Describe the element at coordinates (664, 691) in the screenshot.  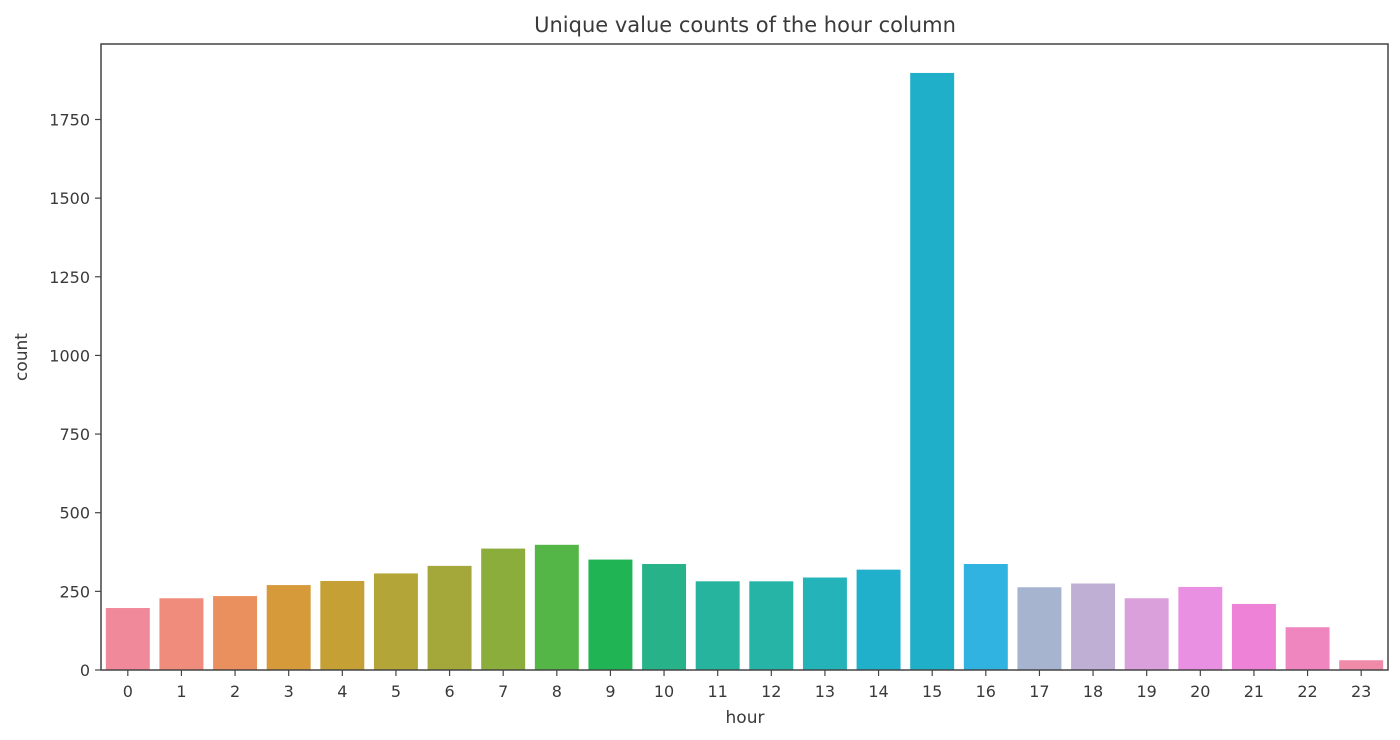
I see `x-tick-label: 10` at that location.